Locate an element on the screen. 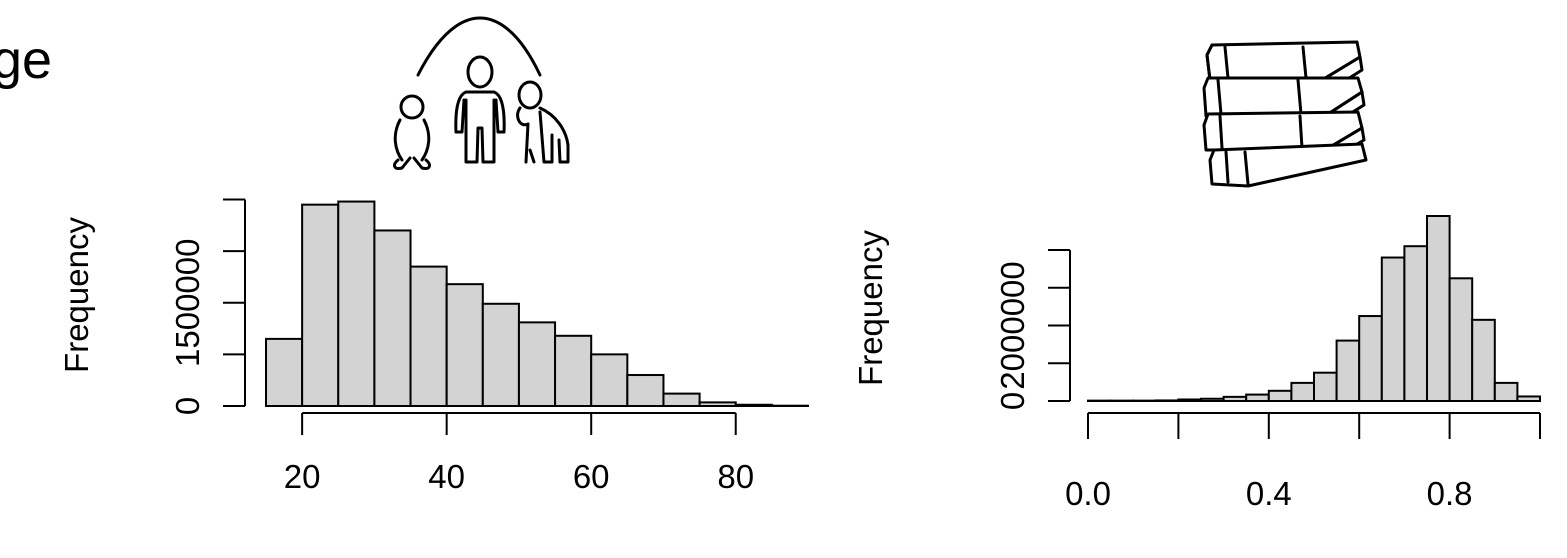 This screenshot has height=558, width=1567. books-stack-icon is located at coordinates (1285, 114).